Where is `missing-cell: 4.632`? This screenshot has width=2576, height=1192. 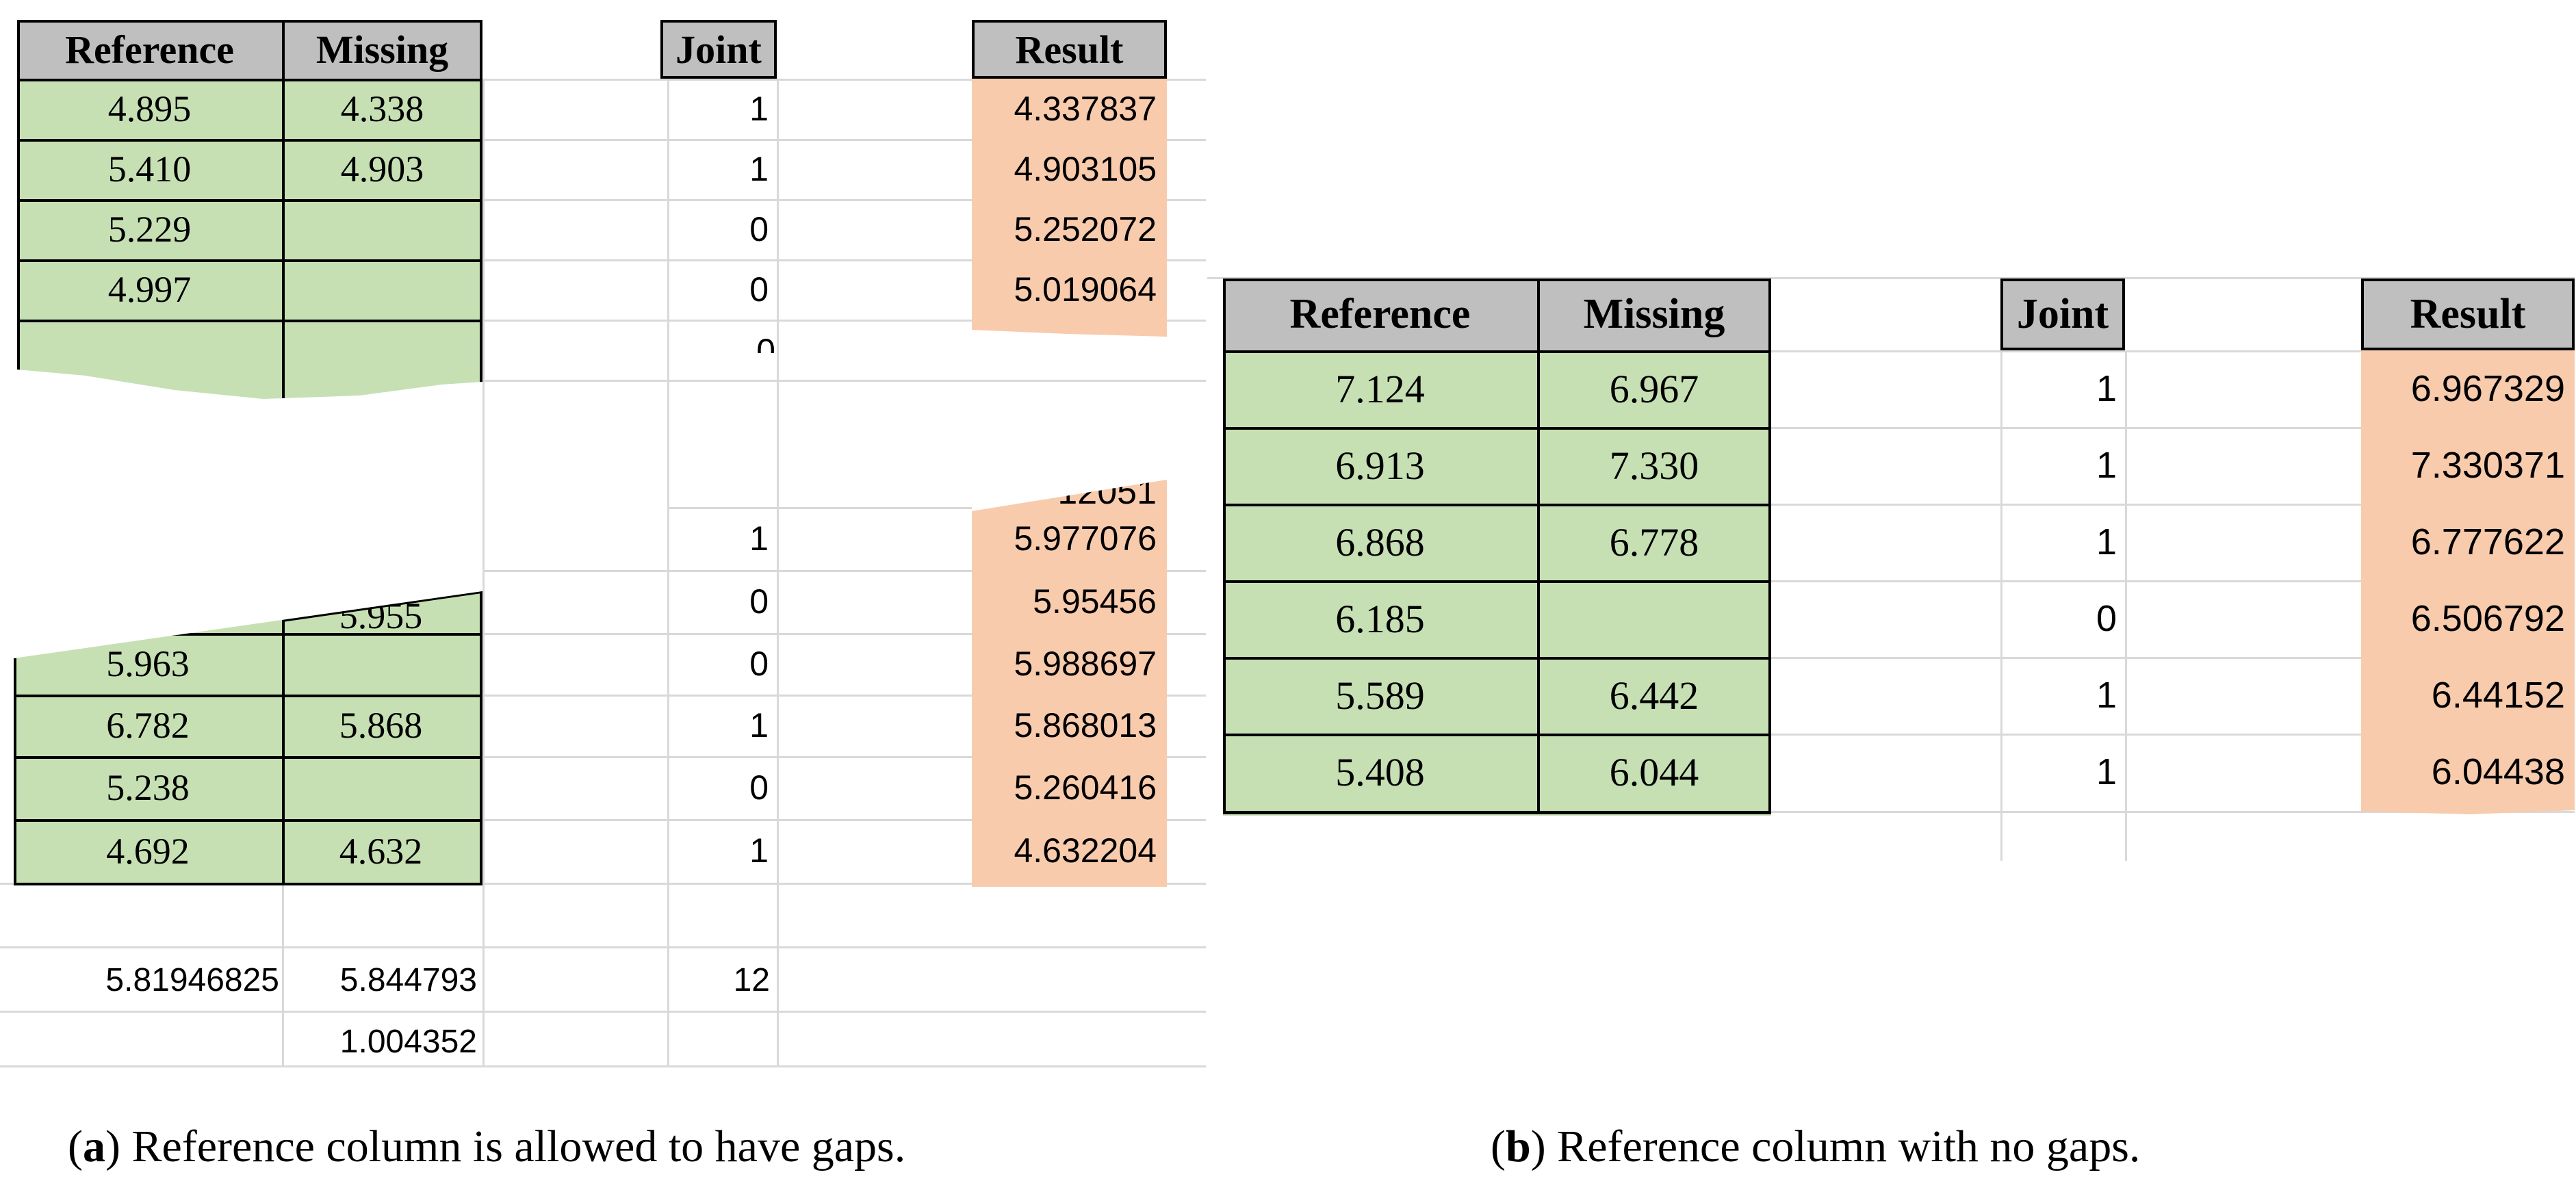
missing-cell: 4.632 is located at coordinates (381, 851).